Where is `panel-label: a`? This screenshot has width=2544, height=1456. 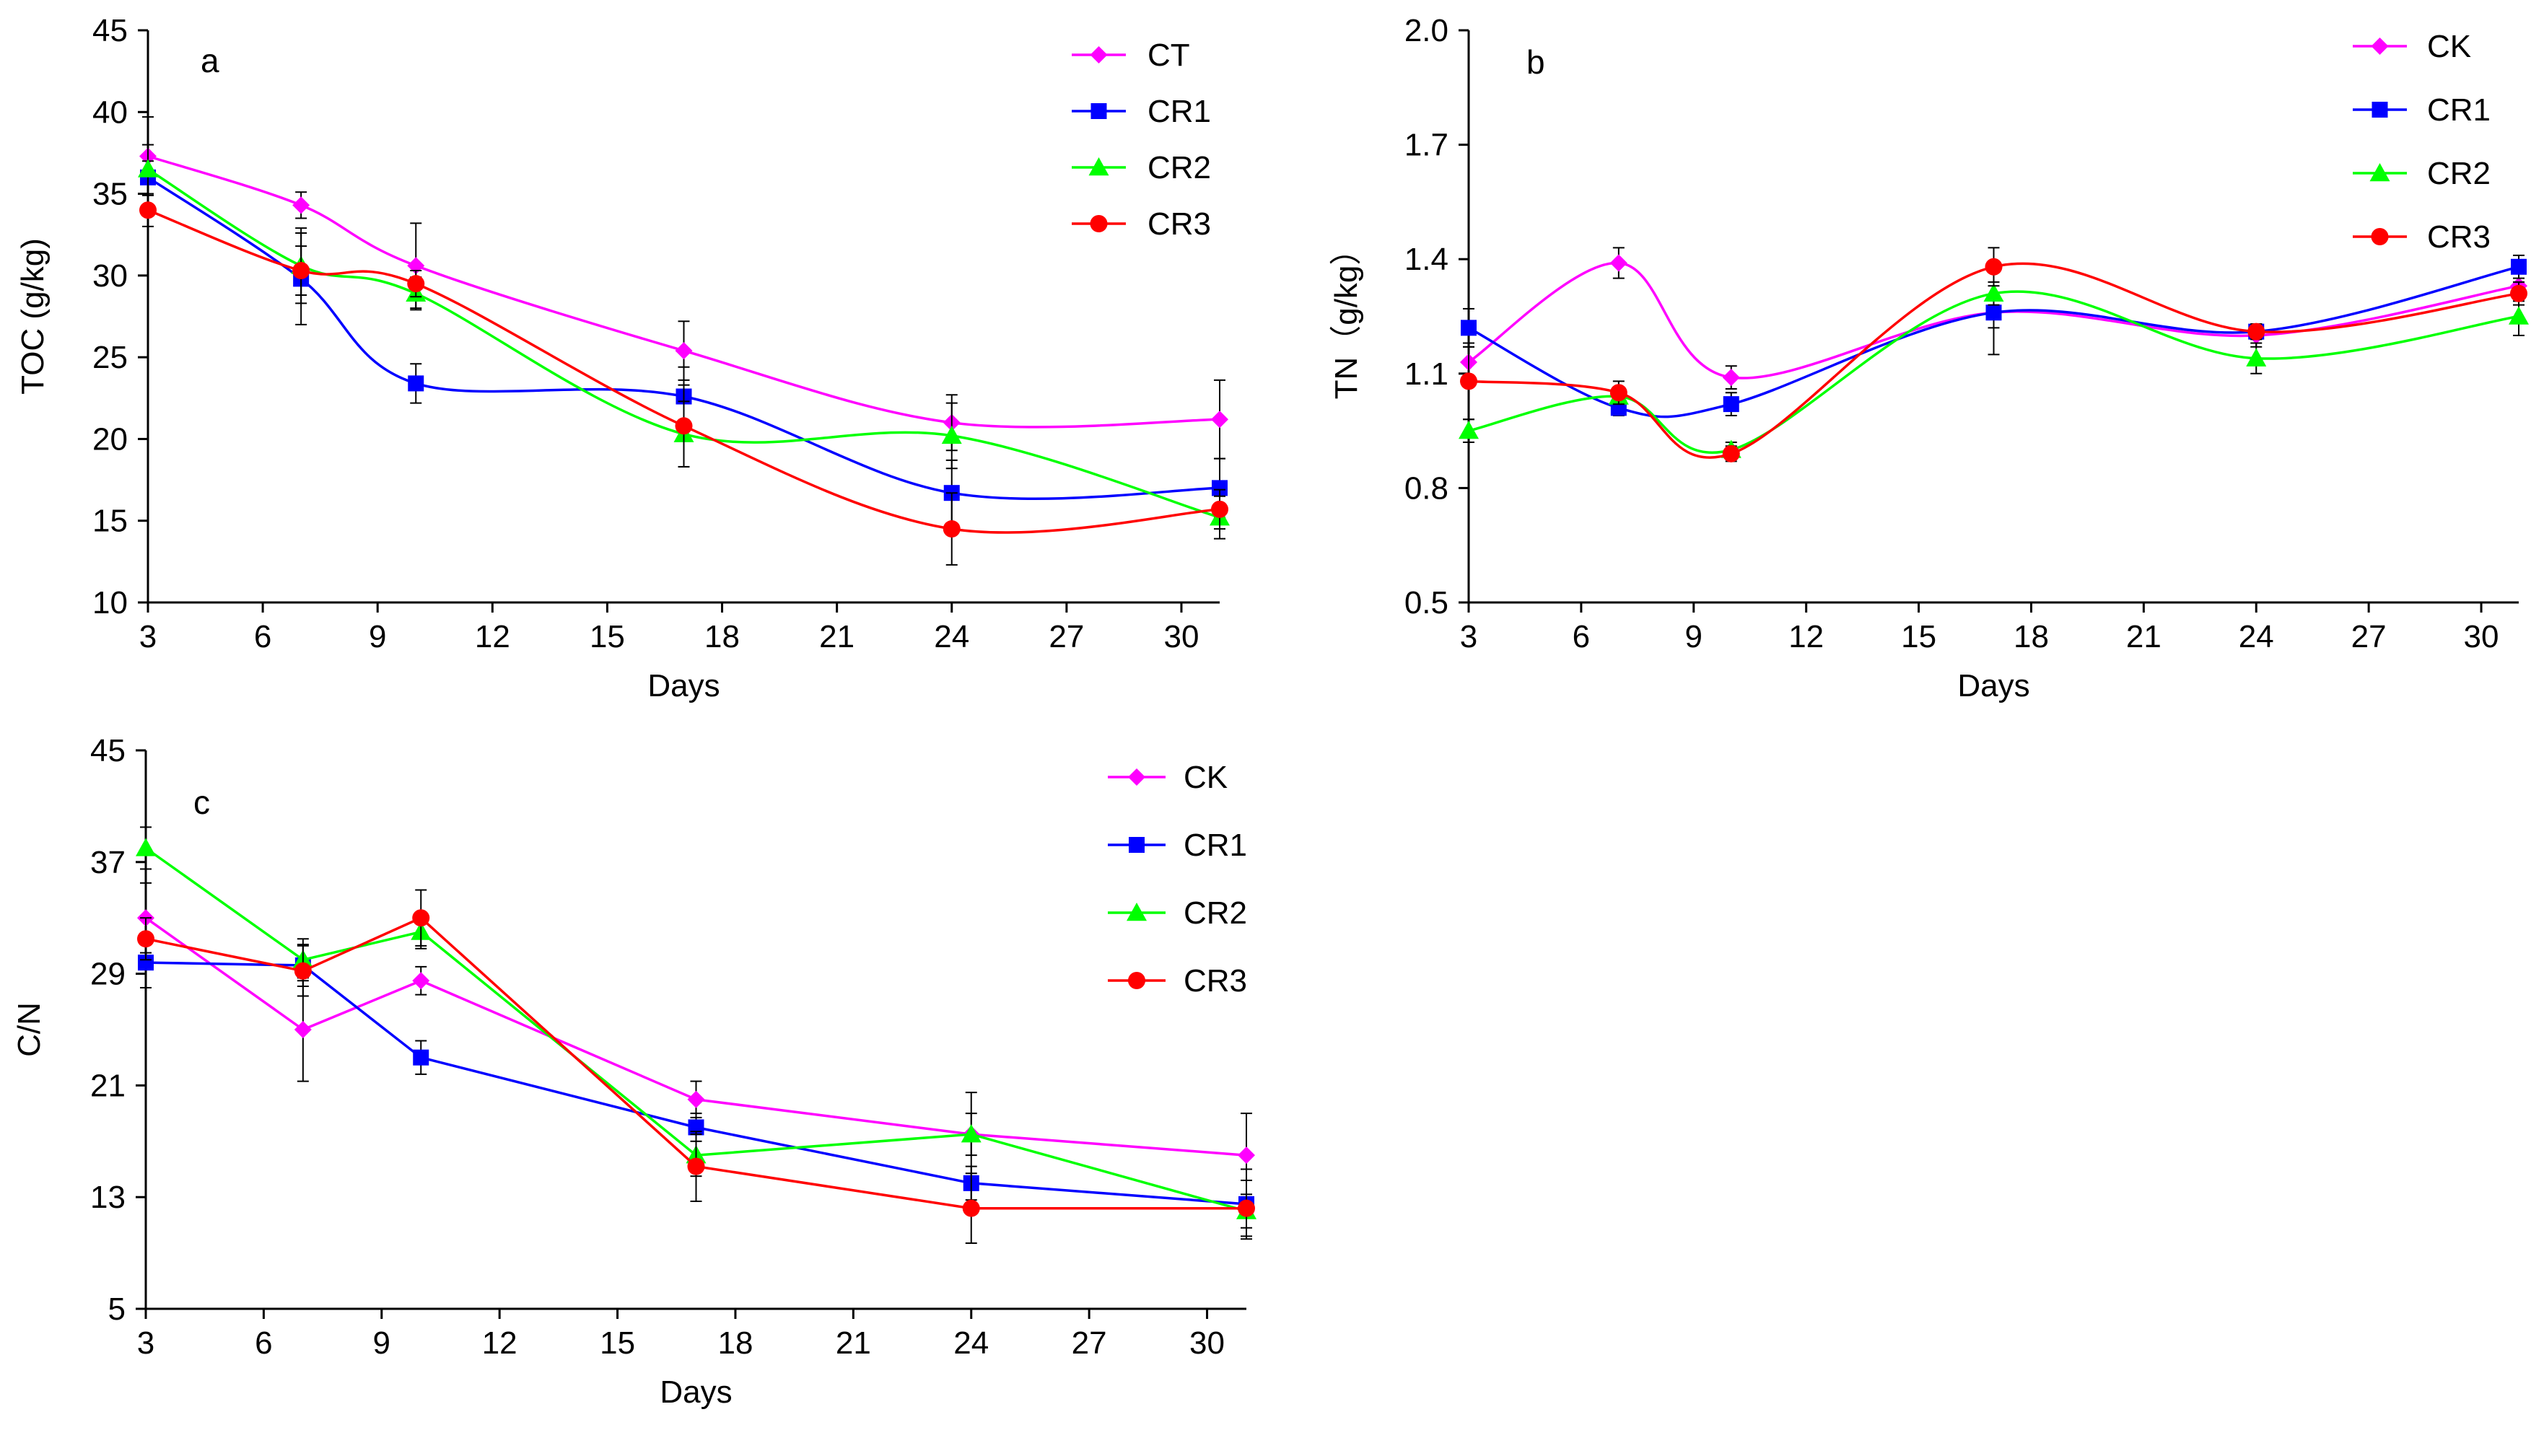
panel-label: a is located at coordinates (210, 61).